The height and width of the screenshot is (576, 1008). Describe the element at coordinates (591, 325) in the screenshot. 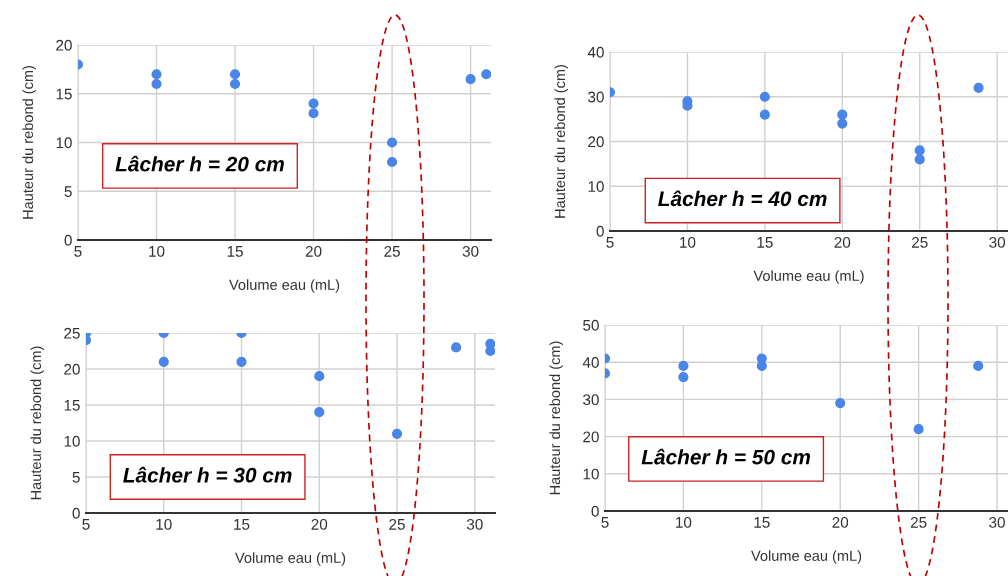

I see `y-tick-label: 50` at that location.